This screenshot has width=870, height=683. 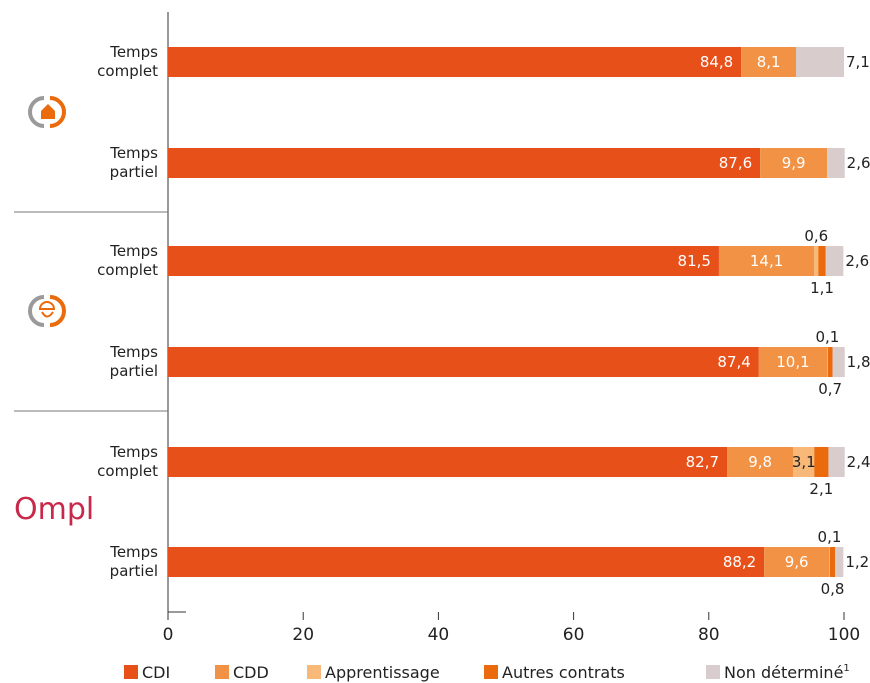 I want to click on legend-label-2: CDD, so click(x=251, y=672).